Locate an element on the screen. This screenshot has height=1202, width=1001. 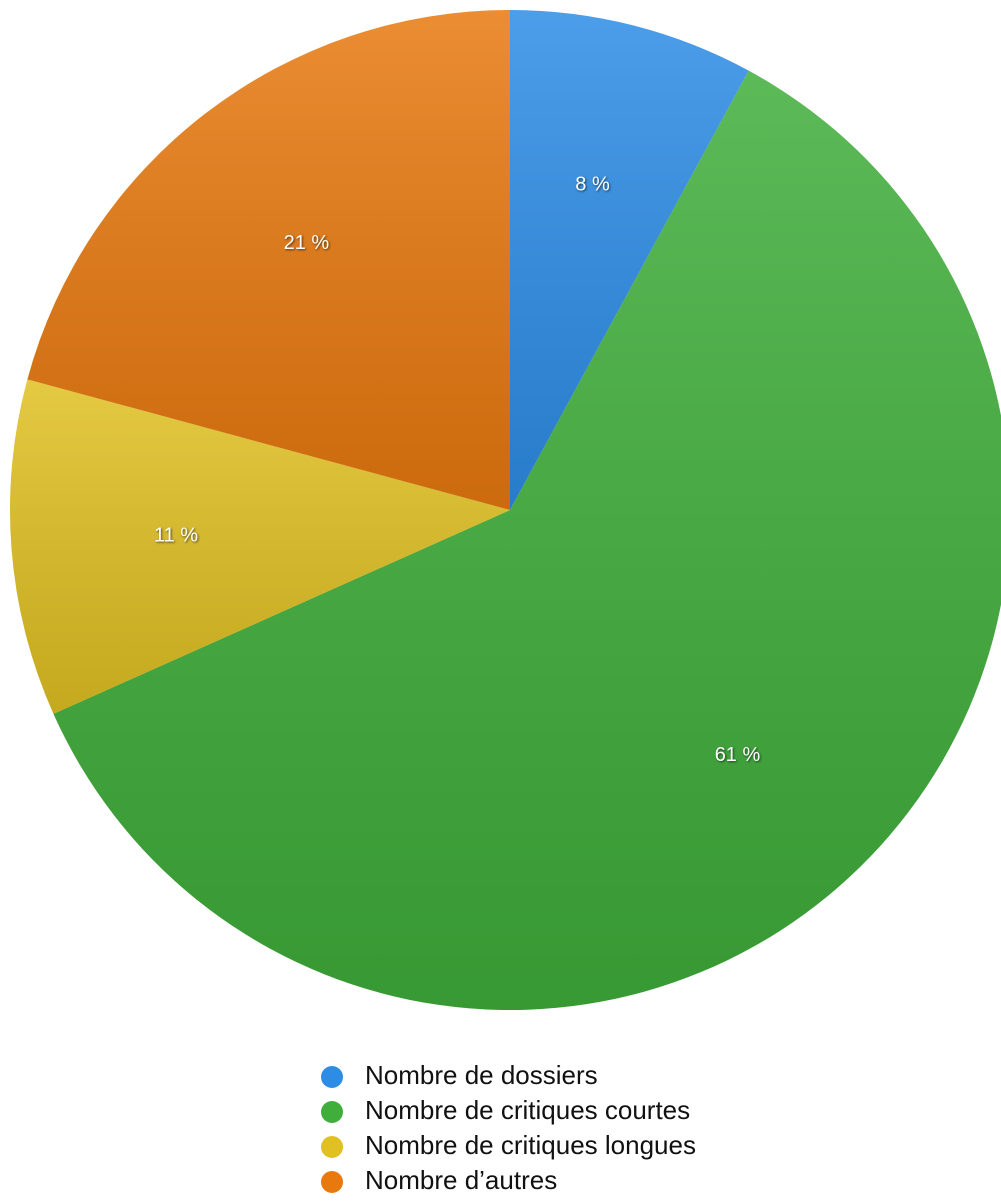
legend-label: Nombre de dossiers is located at coordinates (481, 1075).